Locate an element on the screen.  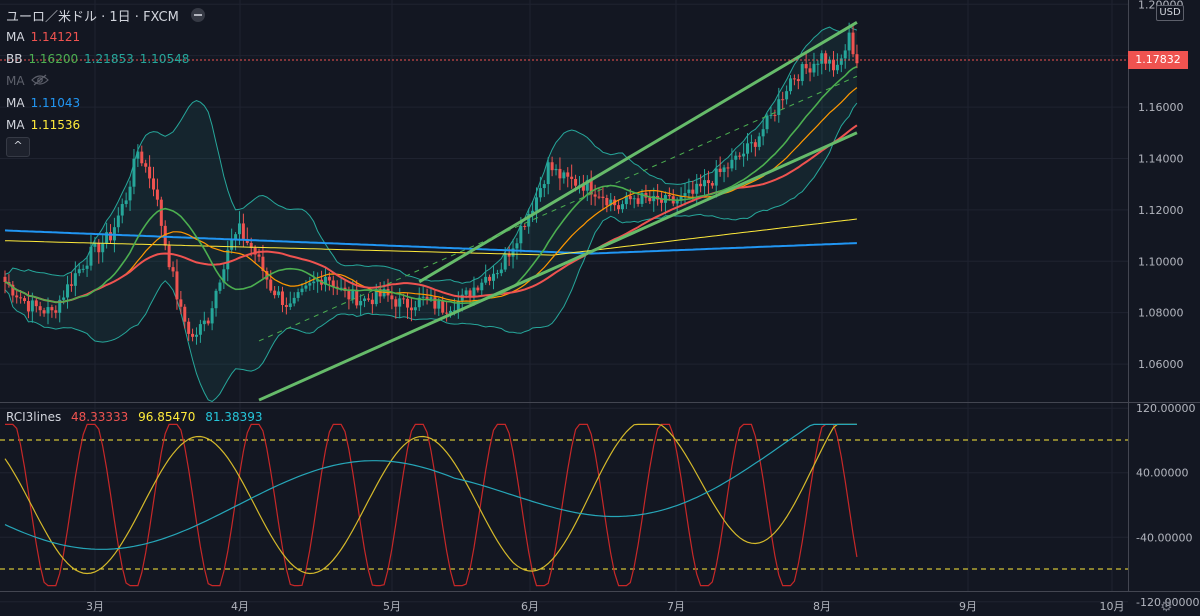
currency-badge: USD is located at coordinates (1170, 13).